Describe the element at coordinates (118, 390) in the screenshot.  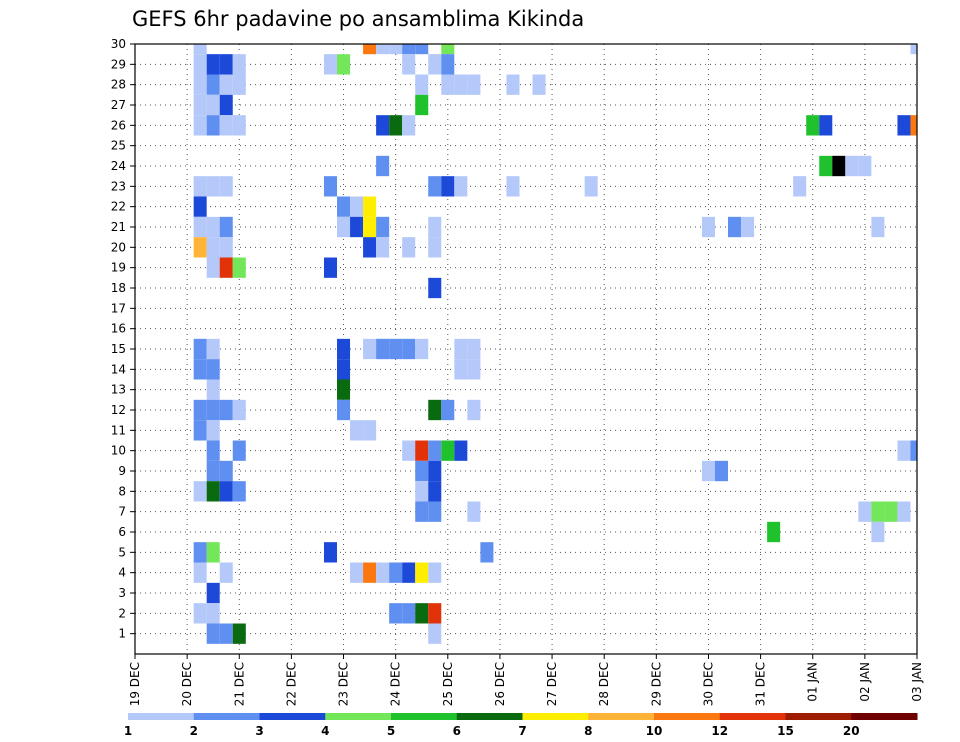
I see `y-tick-label: 13` at that location.